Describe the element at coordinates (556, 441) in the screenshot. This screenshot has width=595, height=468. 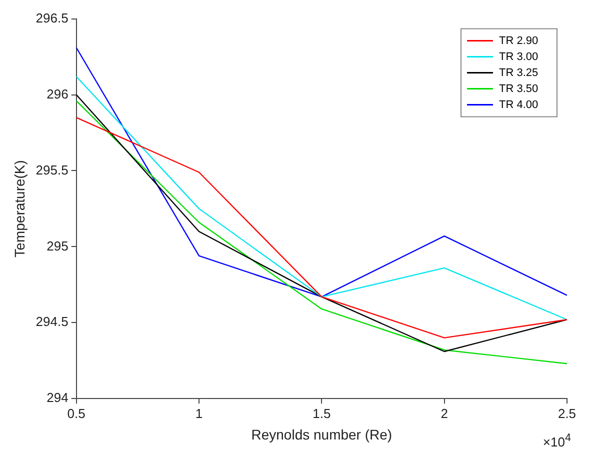
I see `text: ×10$^{4}$` at that location.